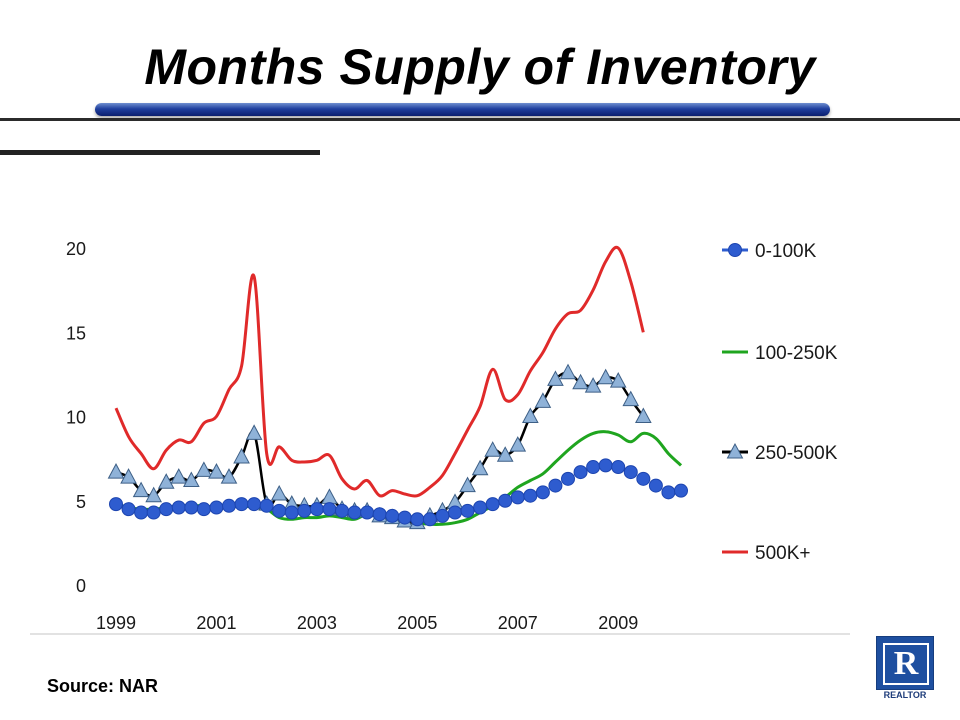 Image resolution: width=960 pixels, height=720 pixels. I want to click on x-tick-label: 2007, so click(518, 623).